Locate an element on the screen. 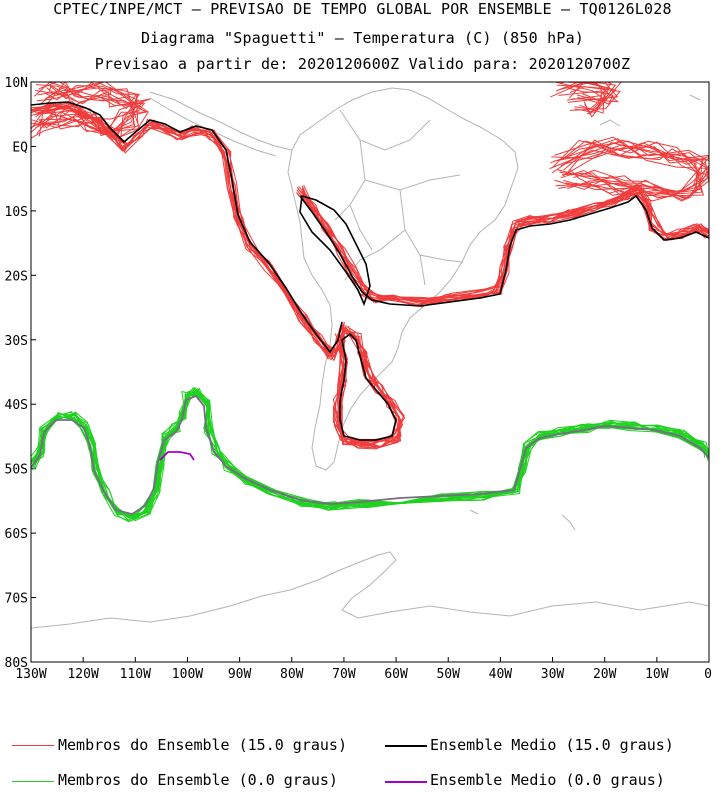  lon-tick-label: 50W is located at coordinates (448, 674).